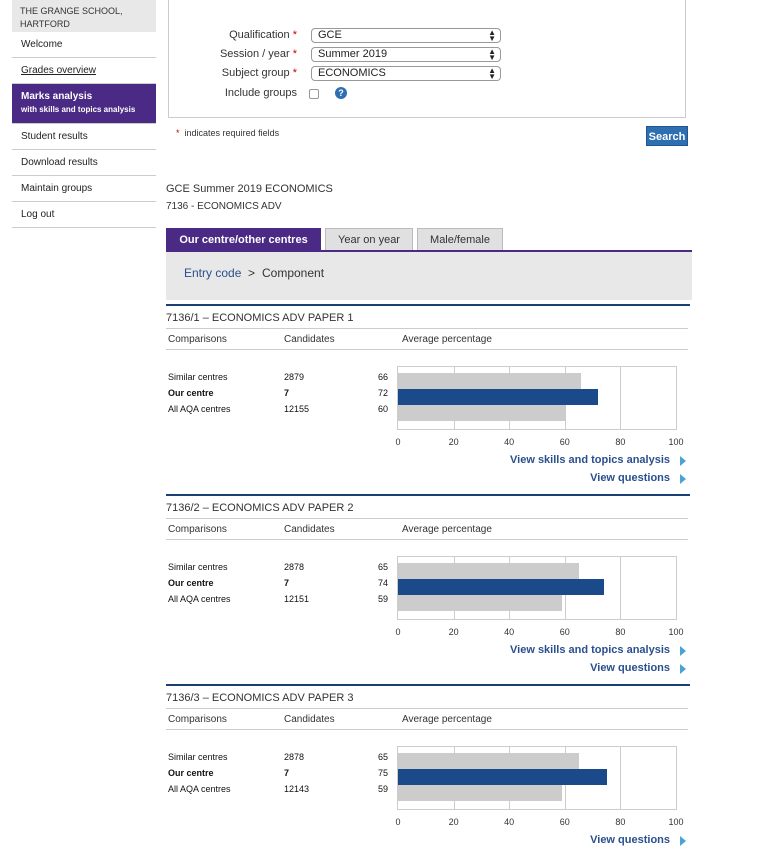 This screenshot has width=760, height=854. I want to click on breadcrumb: Entry code > Component, so click(429, 276).